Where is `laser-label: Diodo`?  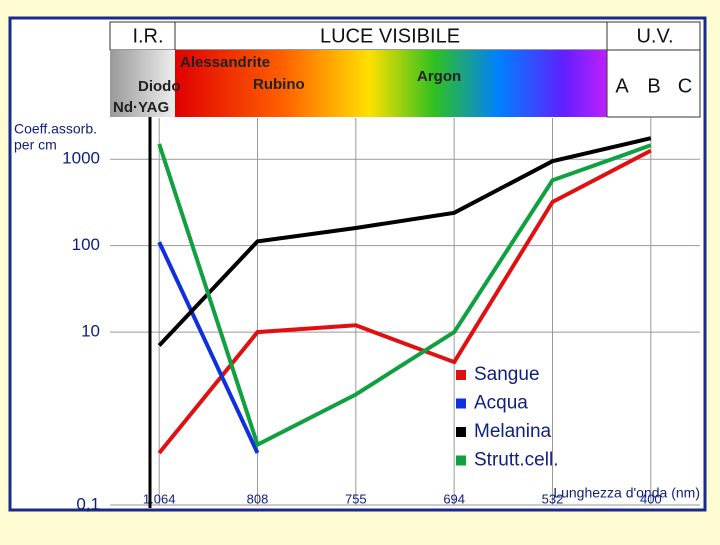 laser-label: Diodo is located at coordinates (159, 86).